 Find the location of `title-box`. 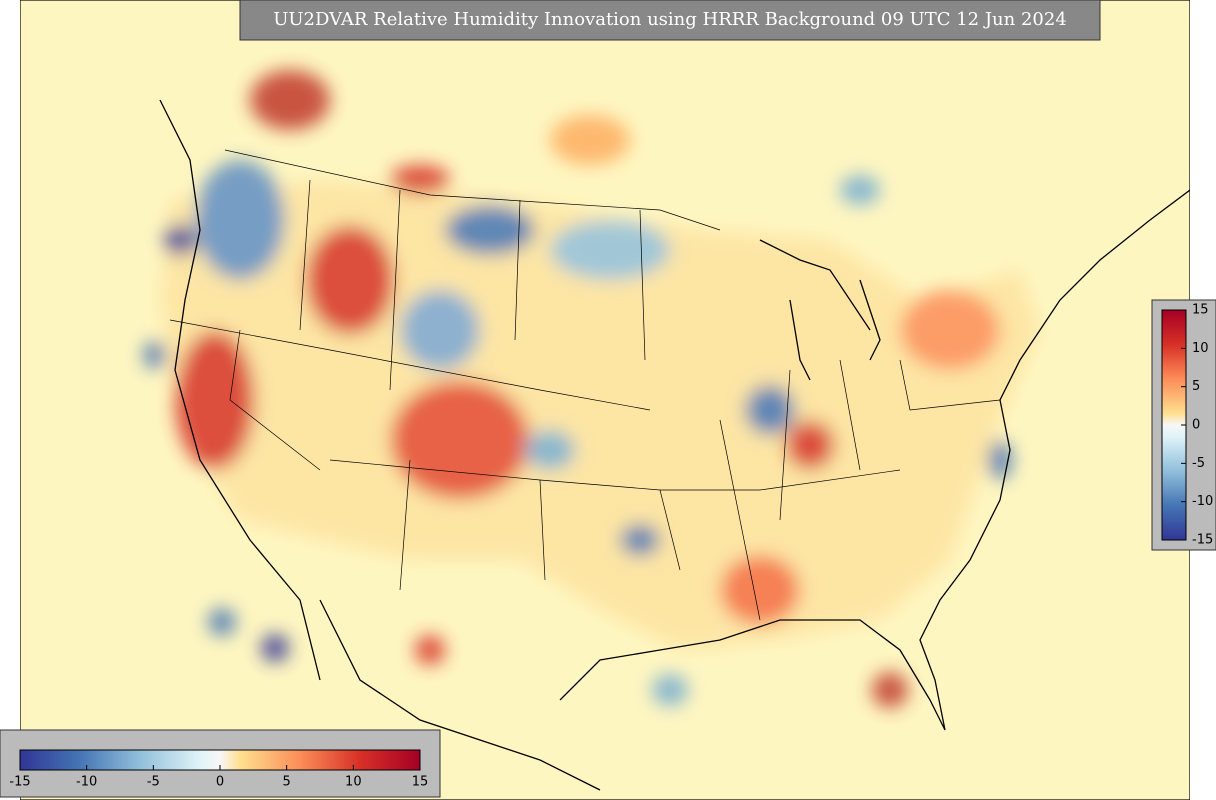

title-box is located at coordinates (670, 20).